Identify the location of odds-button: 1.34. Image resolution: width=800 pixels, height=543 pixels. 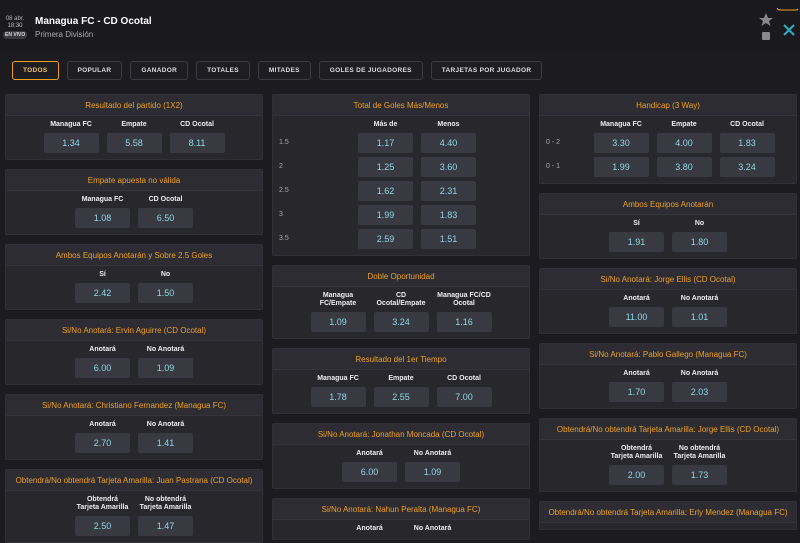
(71, 143).